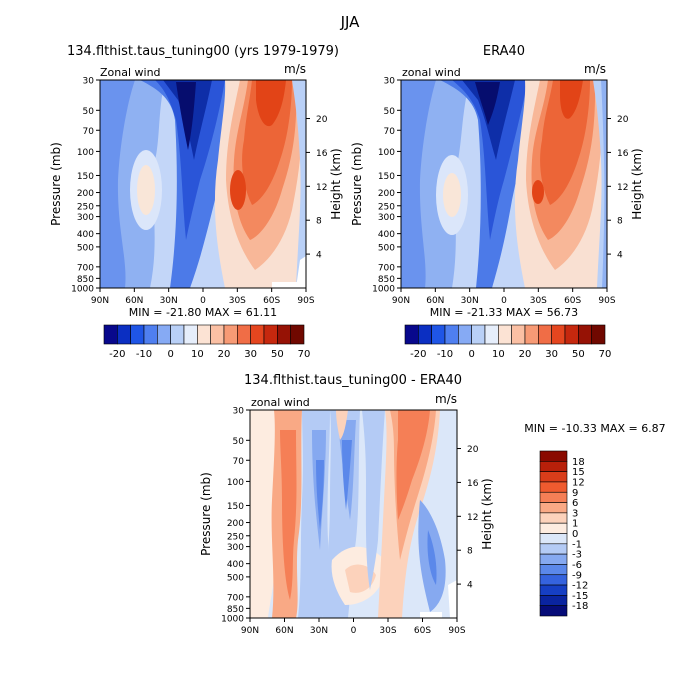 This screenshot has height=700, width=700. Describe the element at coordinates (578, 462) in the screenshot. I see `colorbar-label: 18` at that location.